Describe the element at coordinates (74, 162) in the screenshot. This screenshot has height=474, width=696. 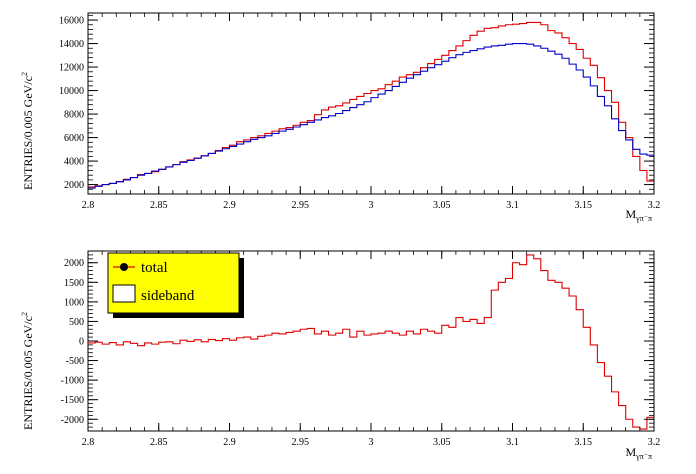
I see `top-y-tick-label: 4000` at that location.